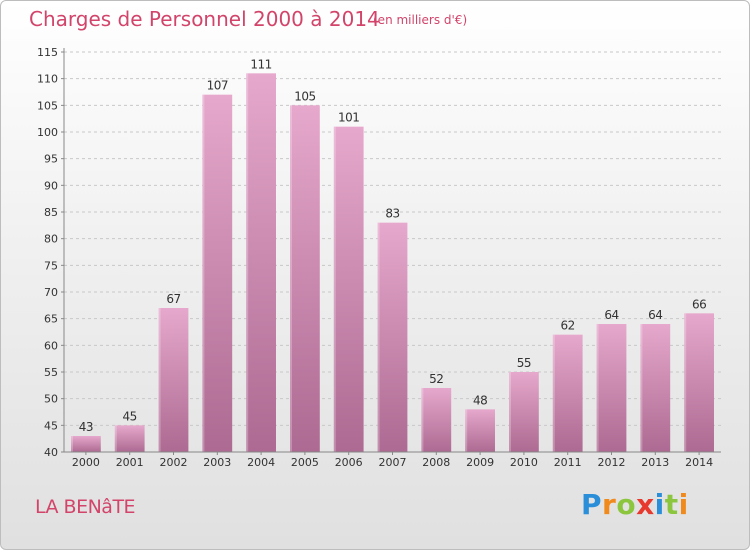  I want to click on proxiti-logo: Proxiti, so click(635, 504).